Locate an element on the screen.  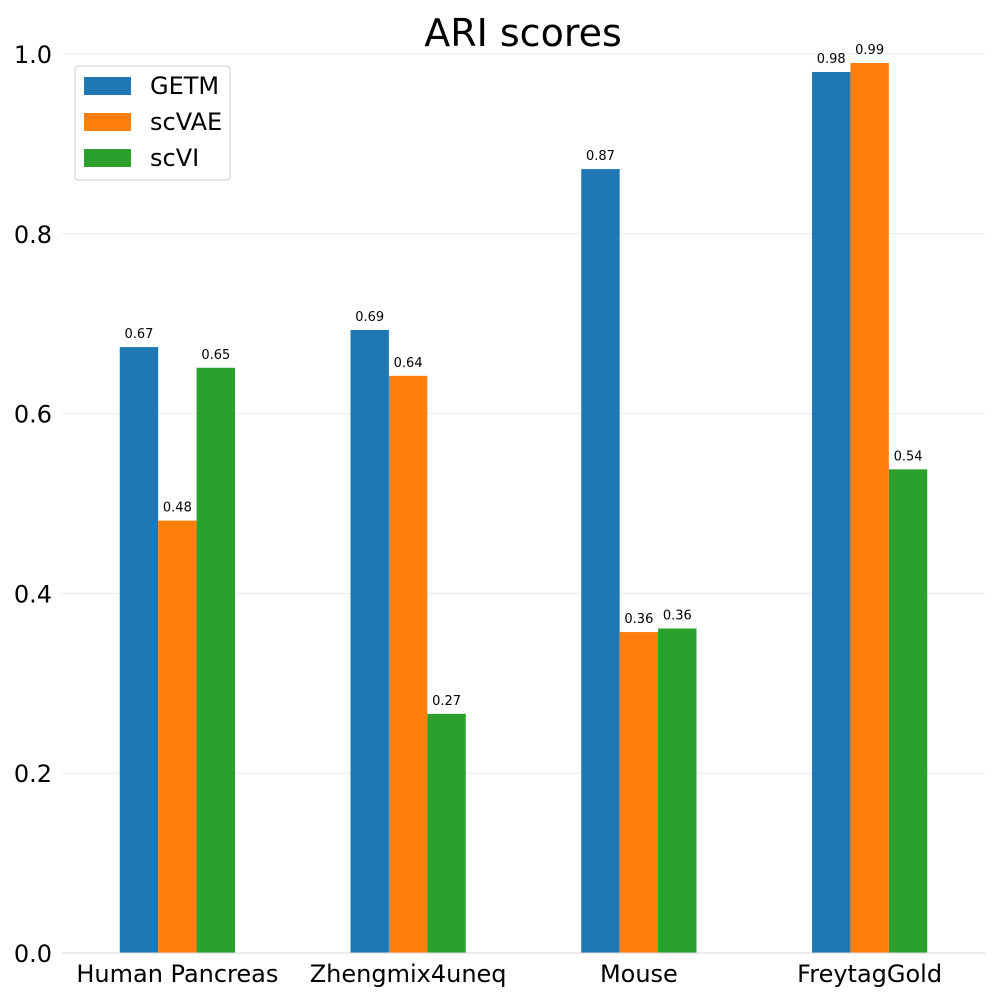
bar-scvae-zhengmix4uneq is located at coordinates (408, 664).